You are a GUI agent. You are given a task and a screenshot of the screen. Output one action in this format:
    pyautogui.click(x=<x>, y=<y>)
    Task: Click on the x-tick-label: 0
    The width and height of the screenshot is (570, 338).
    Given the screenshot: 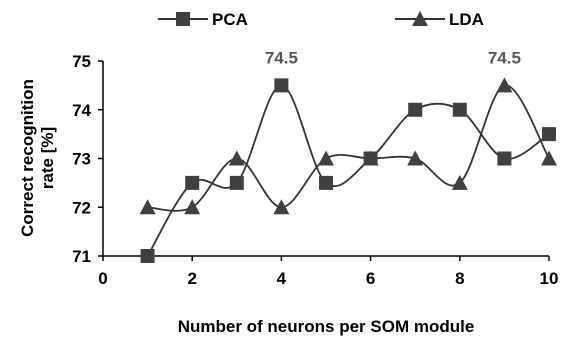 What is the action you would take?
    pyautogui.click(x=102, y=278)
    